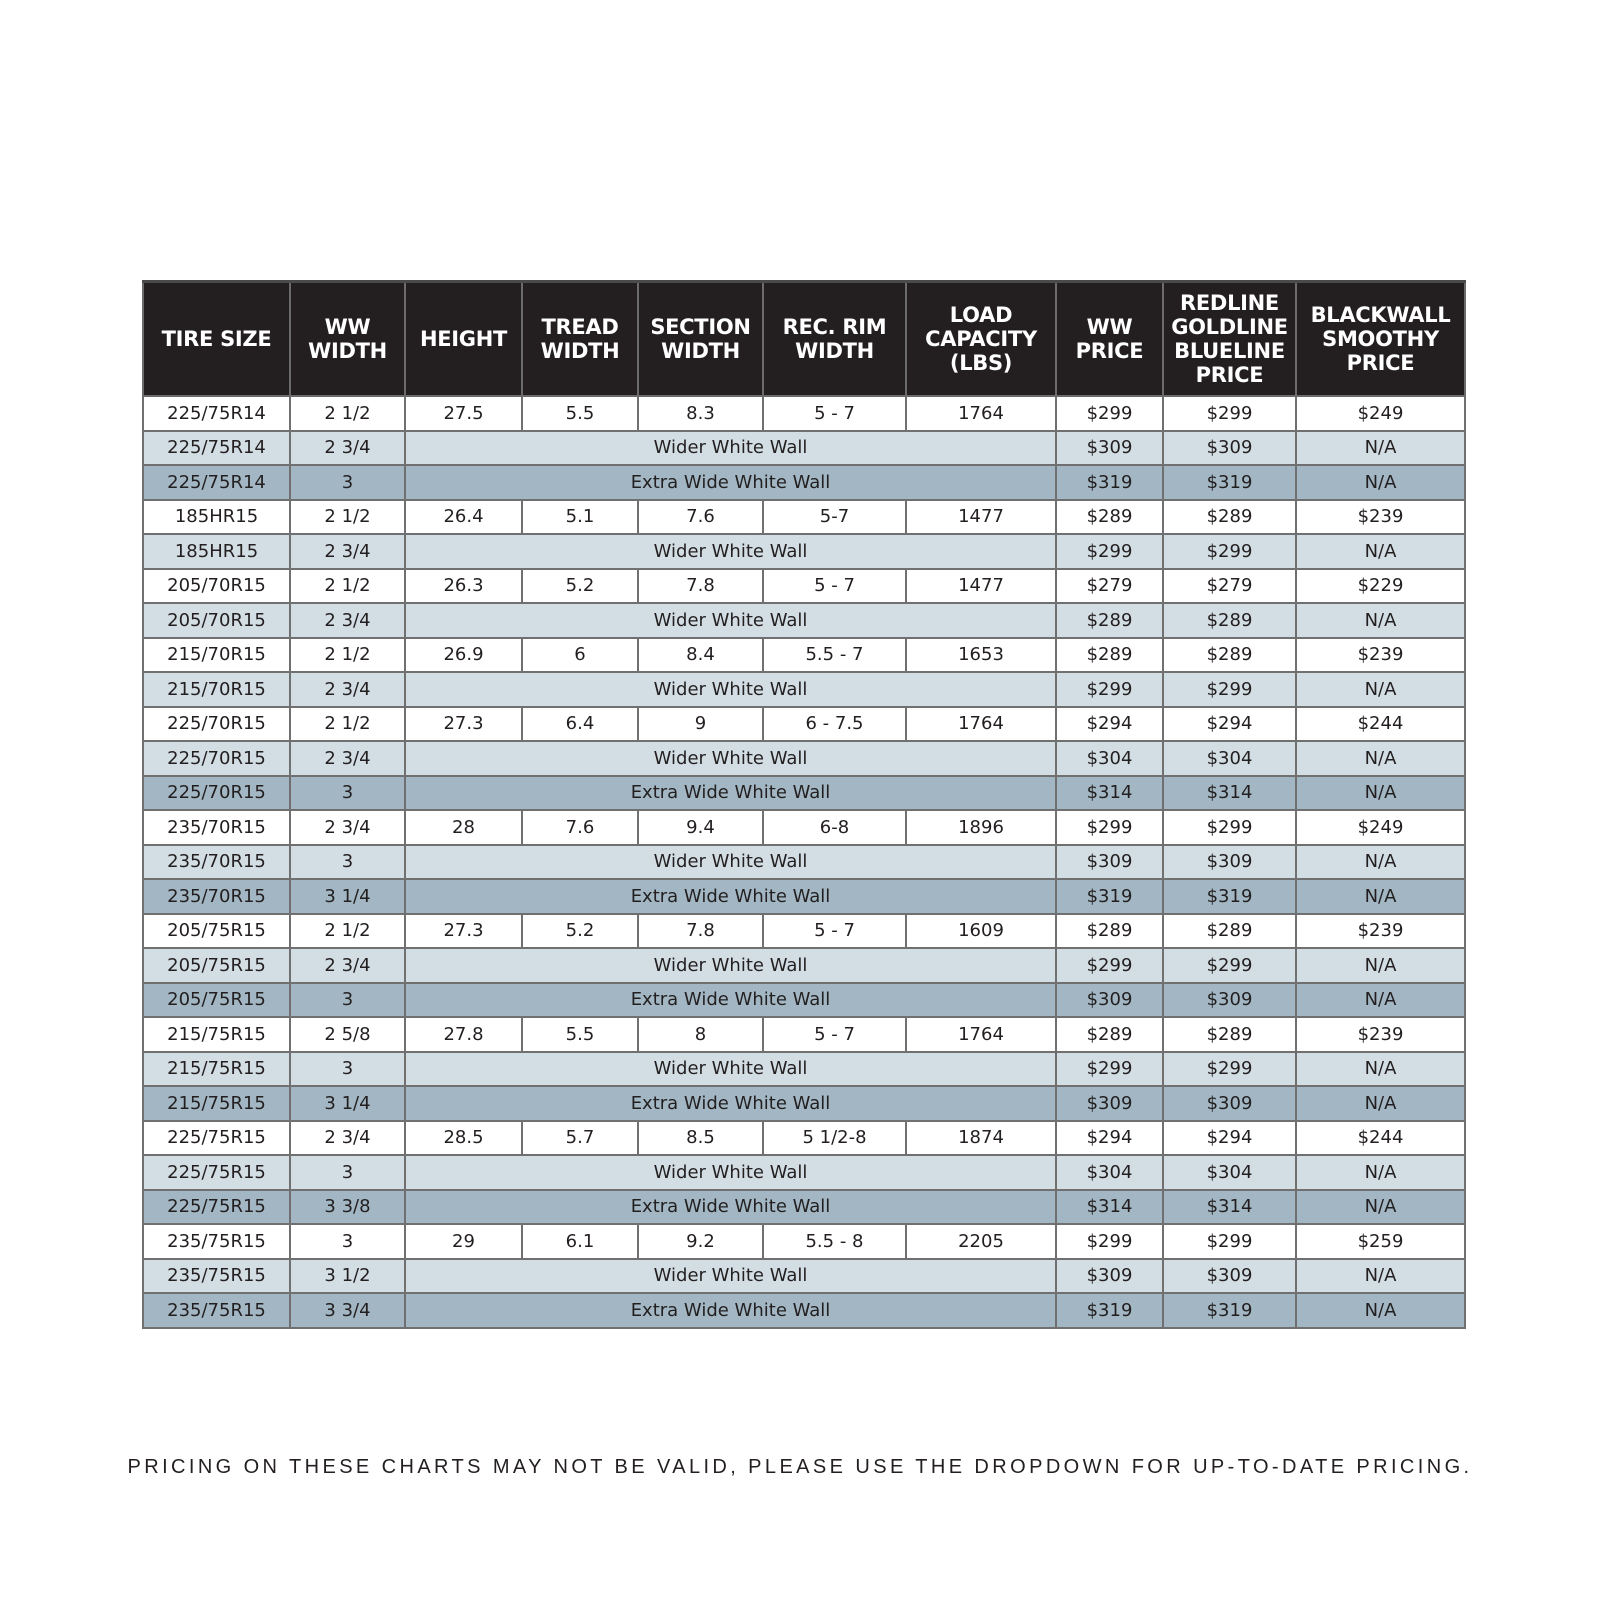  I want to click on cell-blackwall-price: $239, so click(1380, 930).